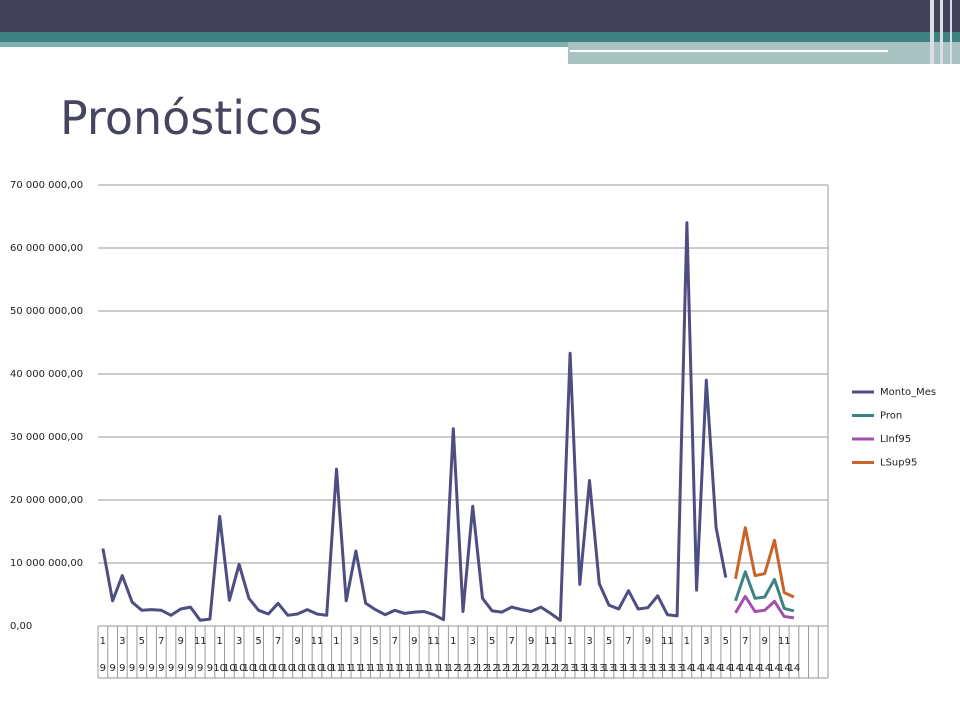 The width and height of the screenshot is (960, 720). I want to click on legend-label: Monto_Mes, so click(908, 392).